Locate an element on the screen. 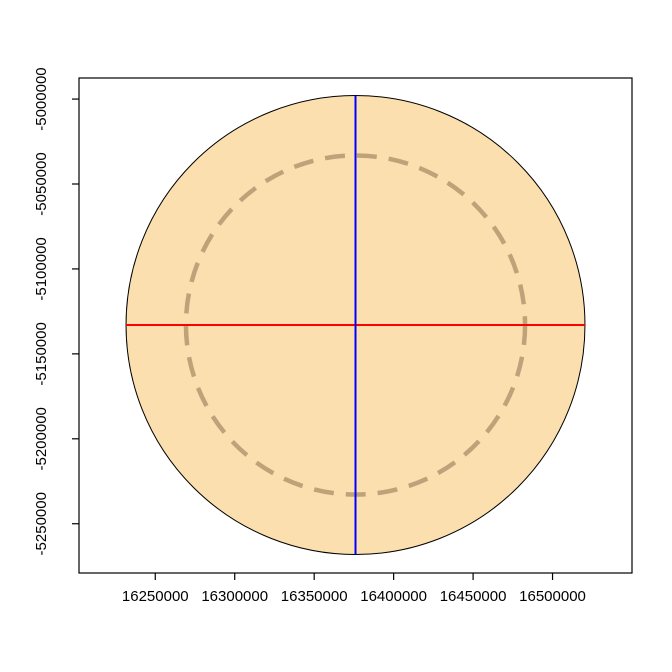 This screenshot has width=672, height=672. y-axis-tick-label: -5200000 is located at coordinates (41, 438).